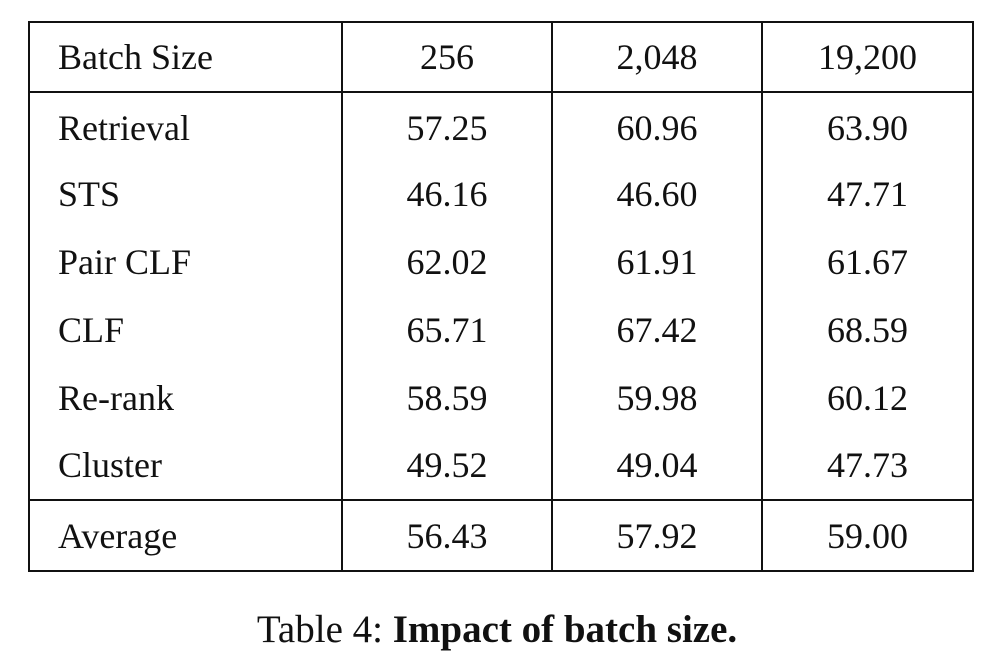 The height and width of the screenshot is (664, 994). I want to click on table-caption: Table 4: Impact of batch size., so click(497, 629).